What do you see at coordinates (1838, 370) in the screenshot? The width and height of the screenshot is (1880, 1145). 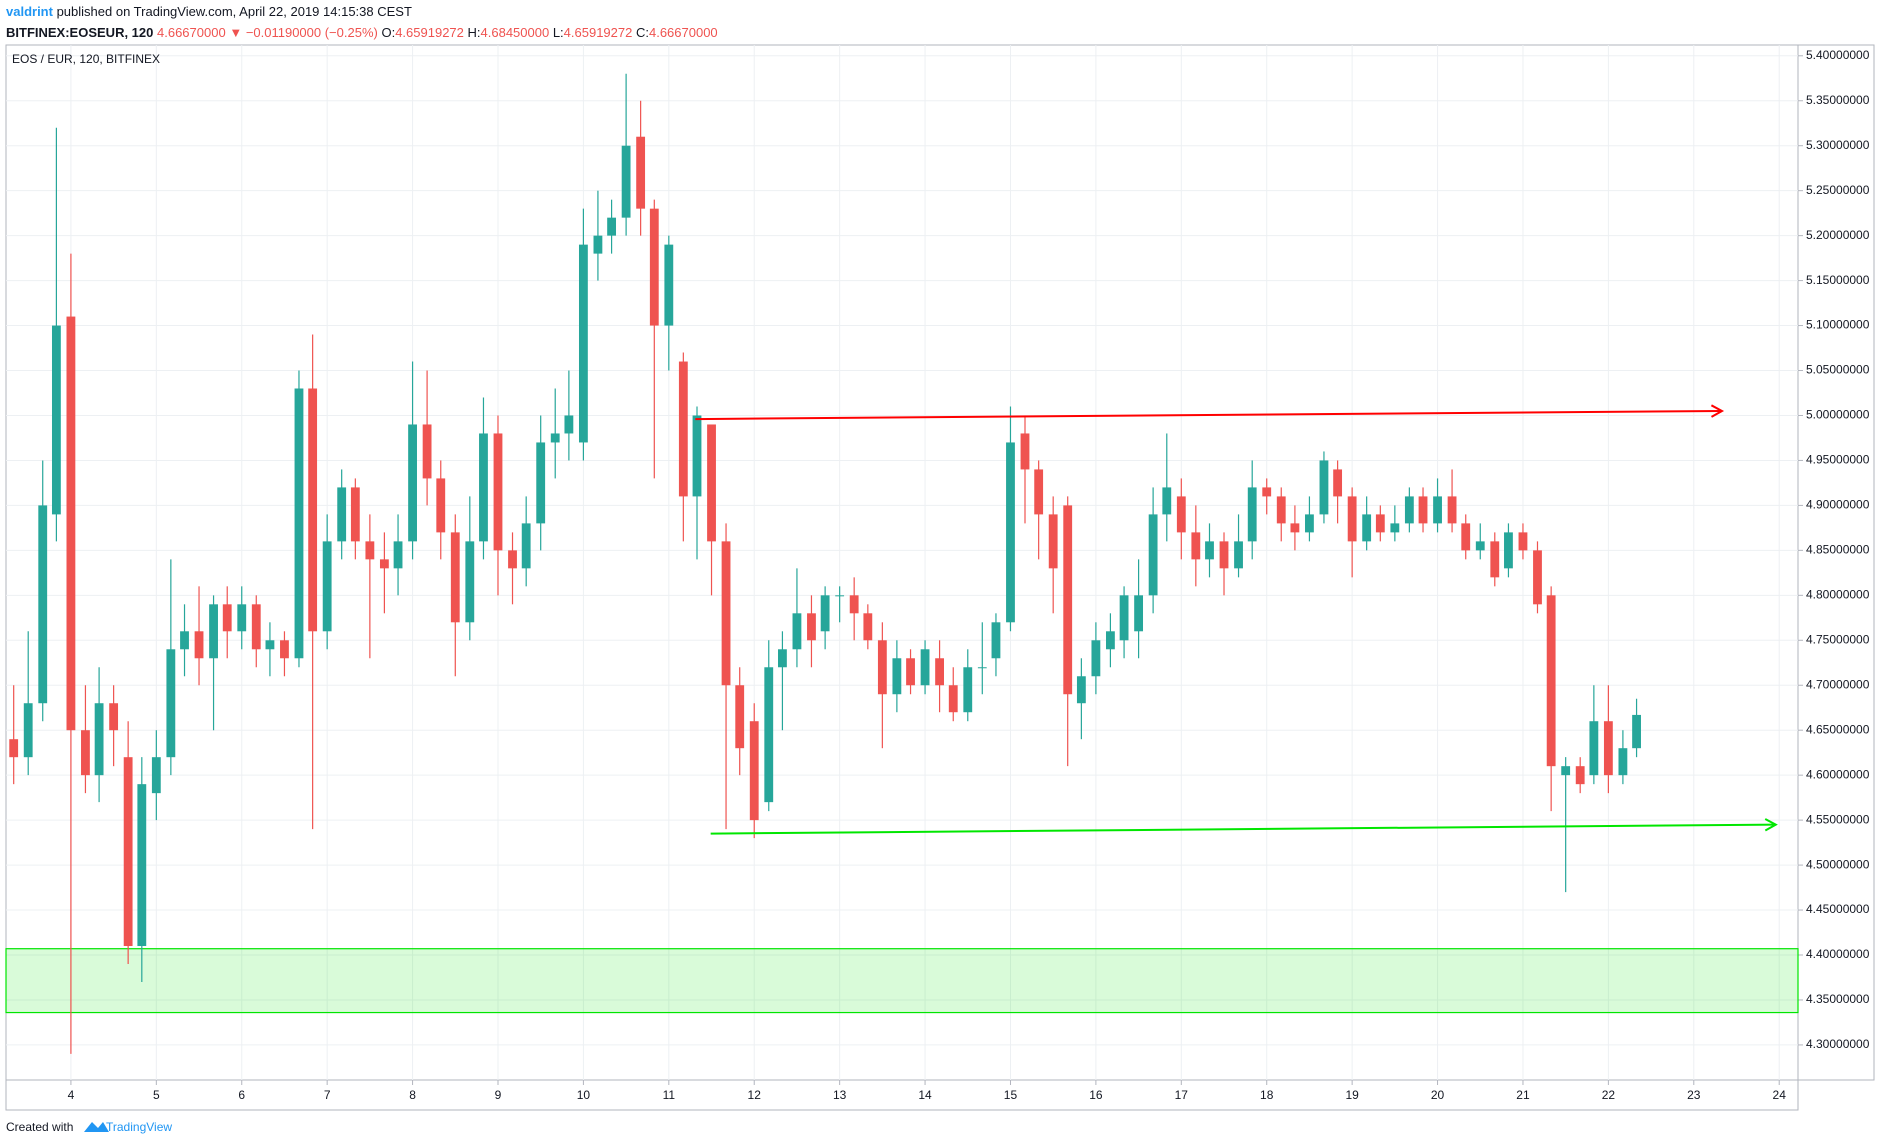 I see `y-tick-label: 5.05000000` at bounding box center [1838, 370].